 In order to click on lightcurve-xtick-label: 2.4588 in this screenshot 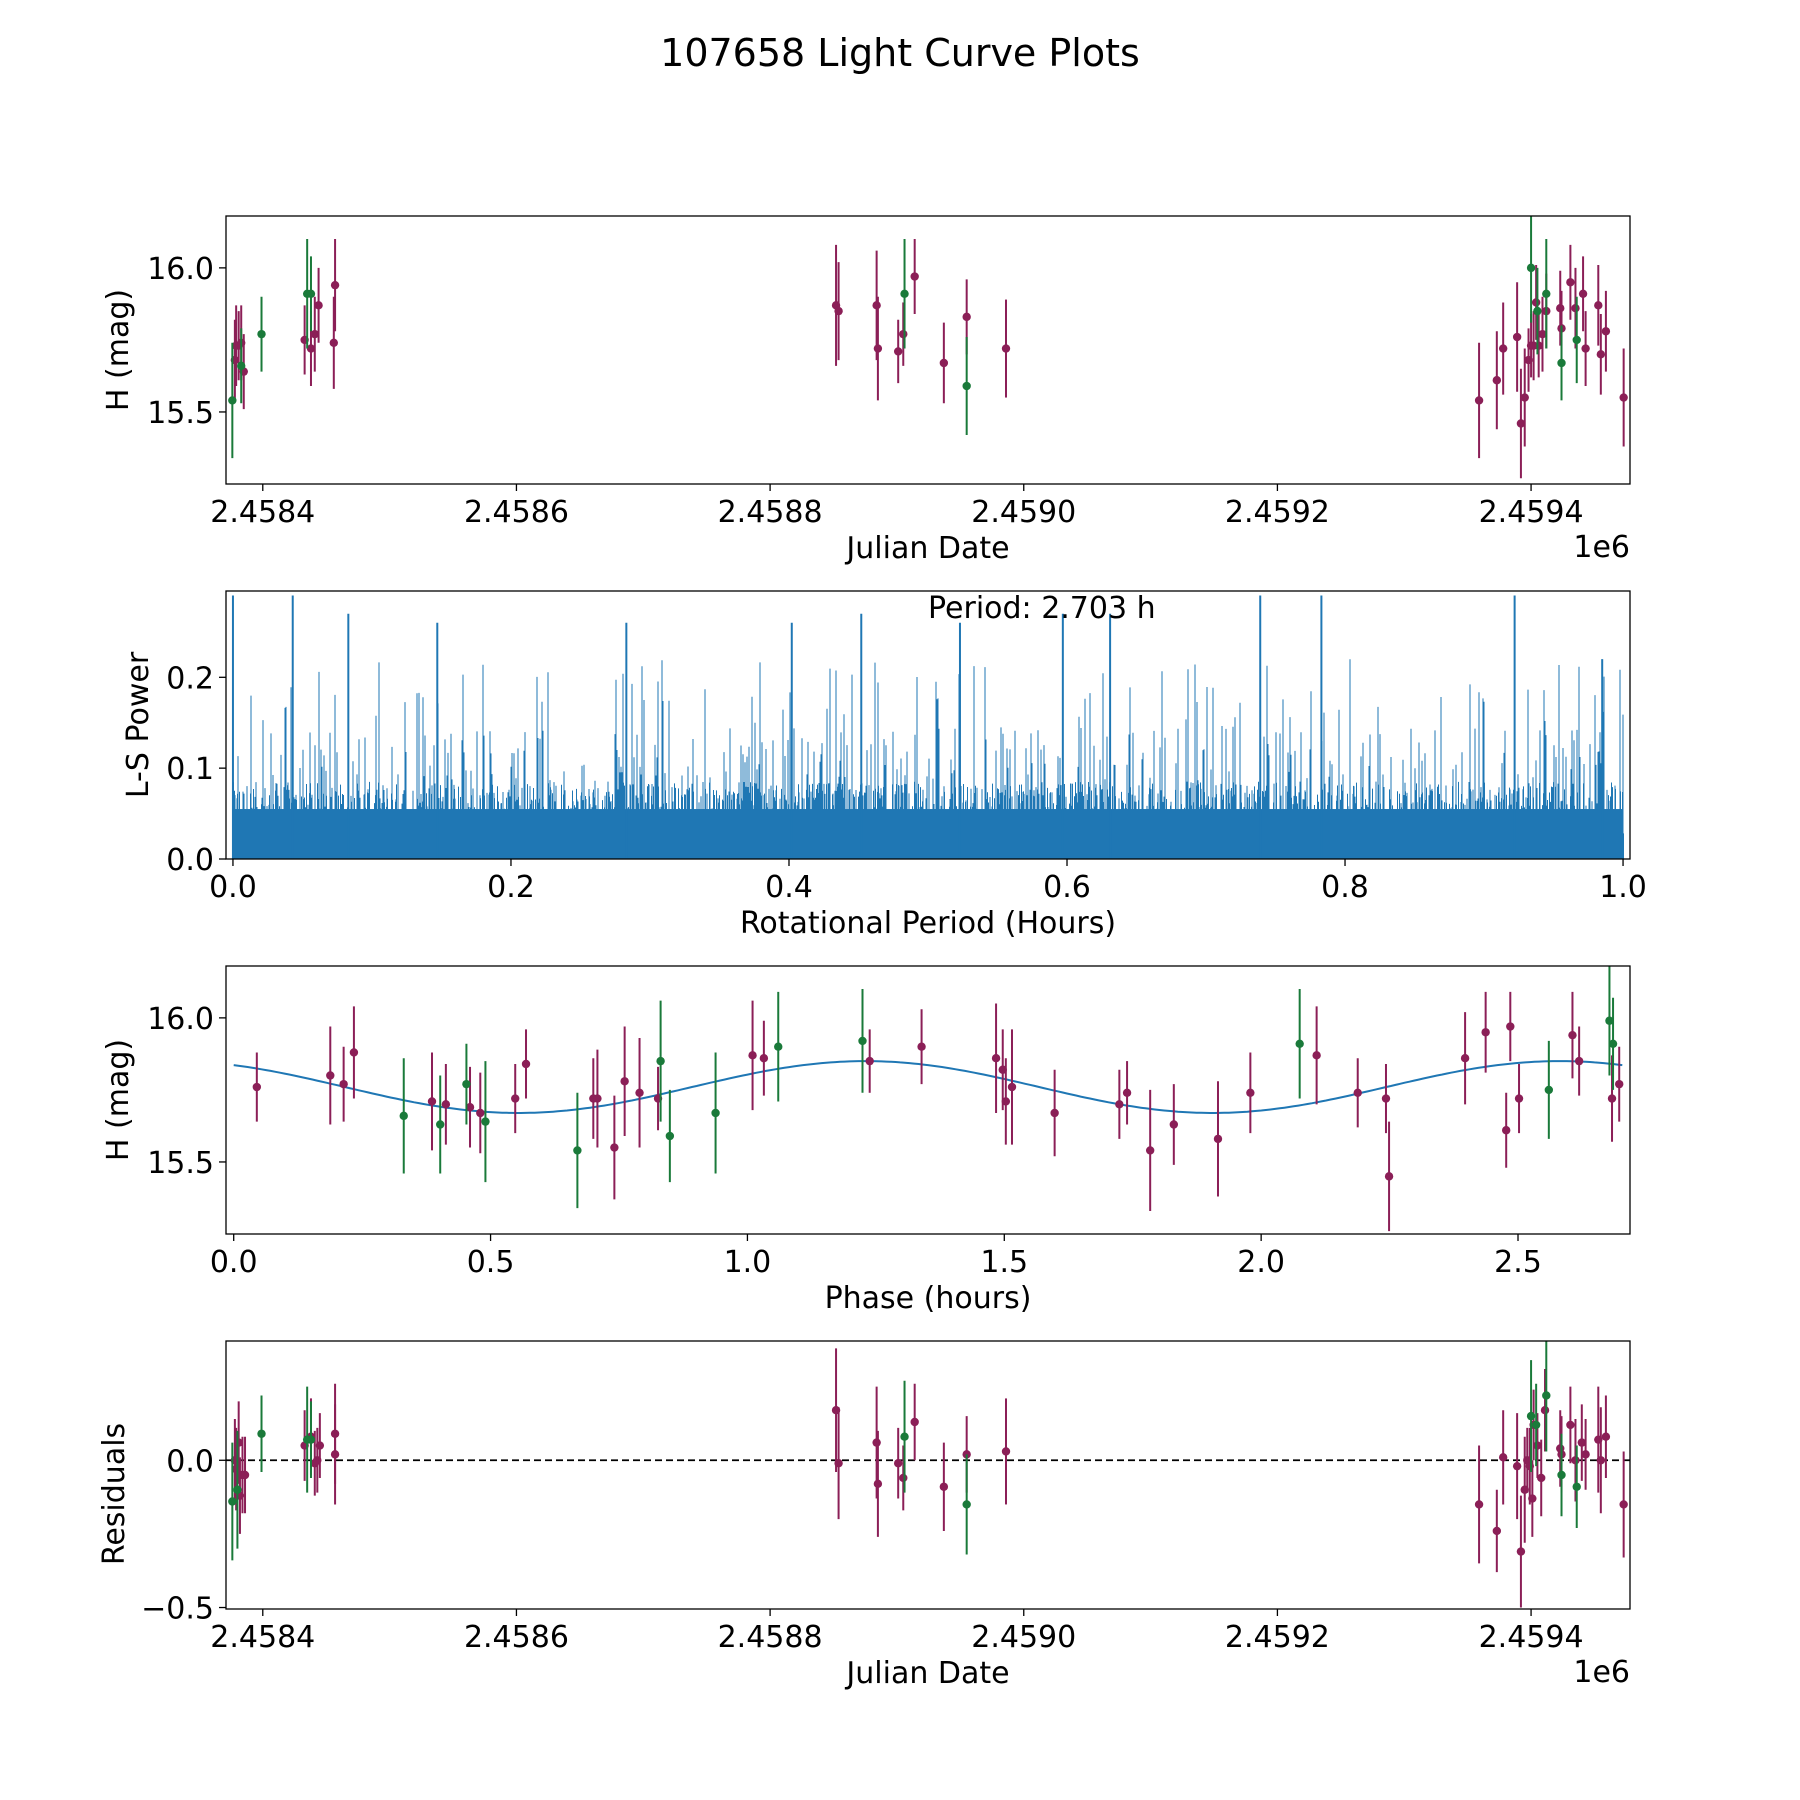, I will do `click(770, 512)`.